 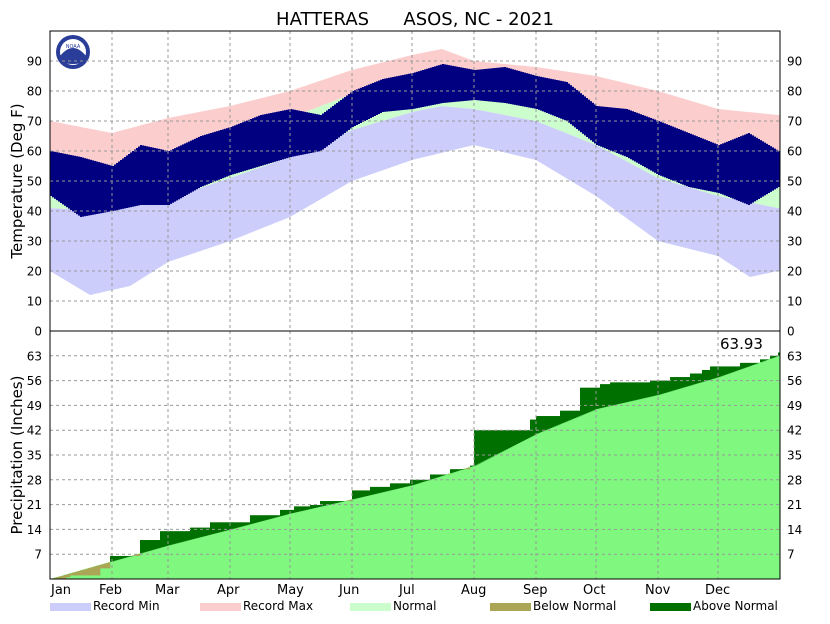 I want to click on precipitation-tick-label-left: 42, so click(x=34, y=431).